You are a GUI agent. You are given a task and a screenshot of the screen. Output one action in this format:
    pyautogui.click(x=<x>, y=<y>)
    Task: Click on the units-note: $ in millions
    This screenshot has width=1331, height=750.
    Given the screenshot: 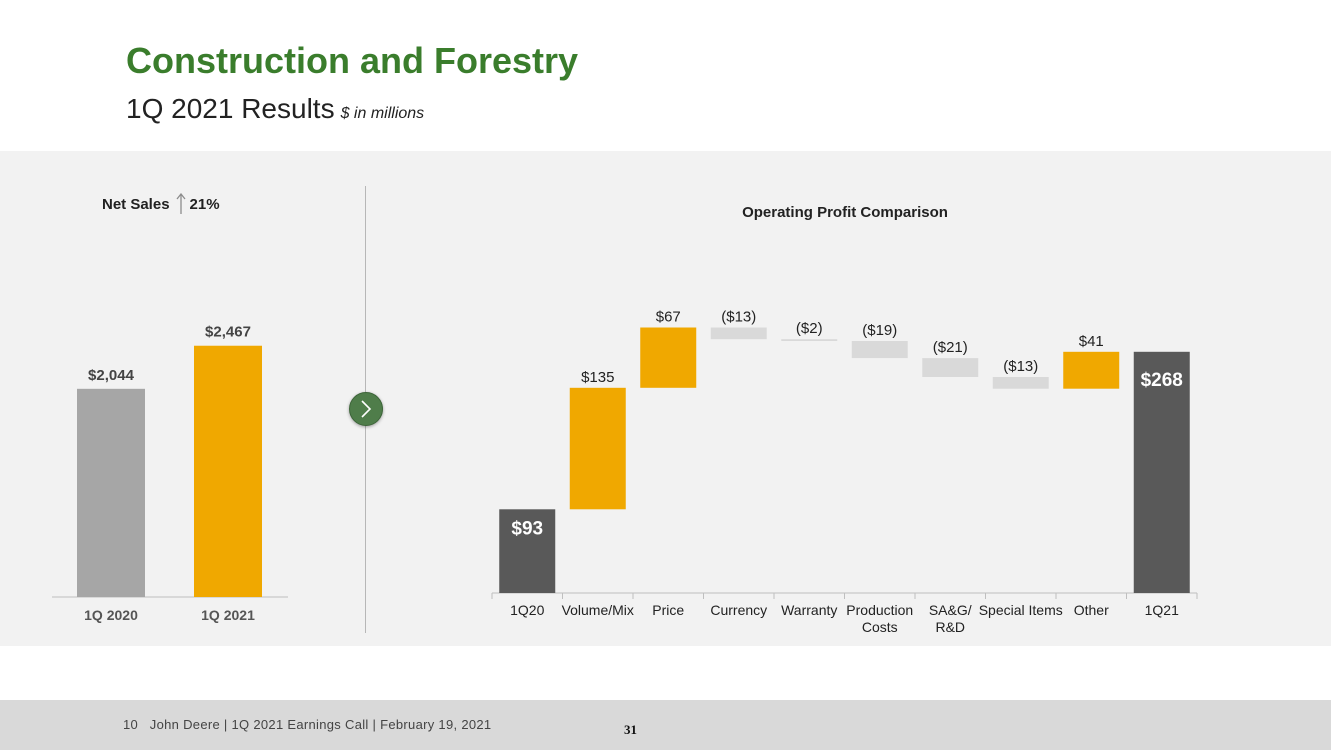 What is the action you would take?
    pyautogui.click(x=382, y=113)
    